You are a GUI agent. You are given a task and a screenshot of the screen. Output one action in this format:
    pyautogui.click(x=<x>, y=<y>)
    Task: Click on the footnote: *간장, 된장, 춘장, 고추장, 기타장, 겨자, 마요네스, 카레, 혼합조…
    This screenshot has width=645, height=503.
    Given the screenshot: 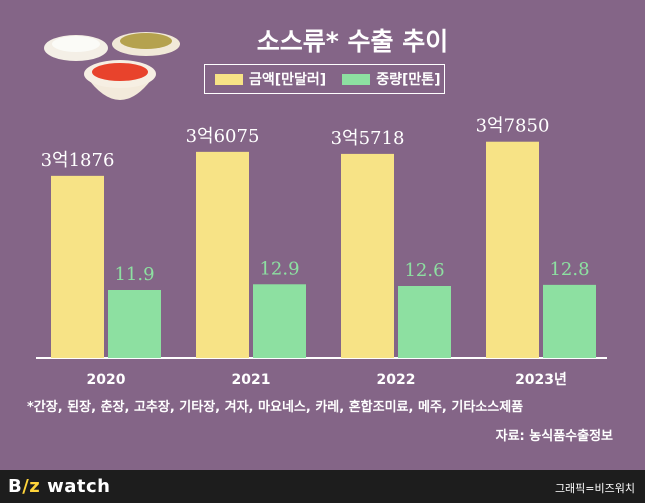 What is the action you would take?
    pyautogui.click(x=275, y=407)
    